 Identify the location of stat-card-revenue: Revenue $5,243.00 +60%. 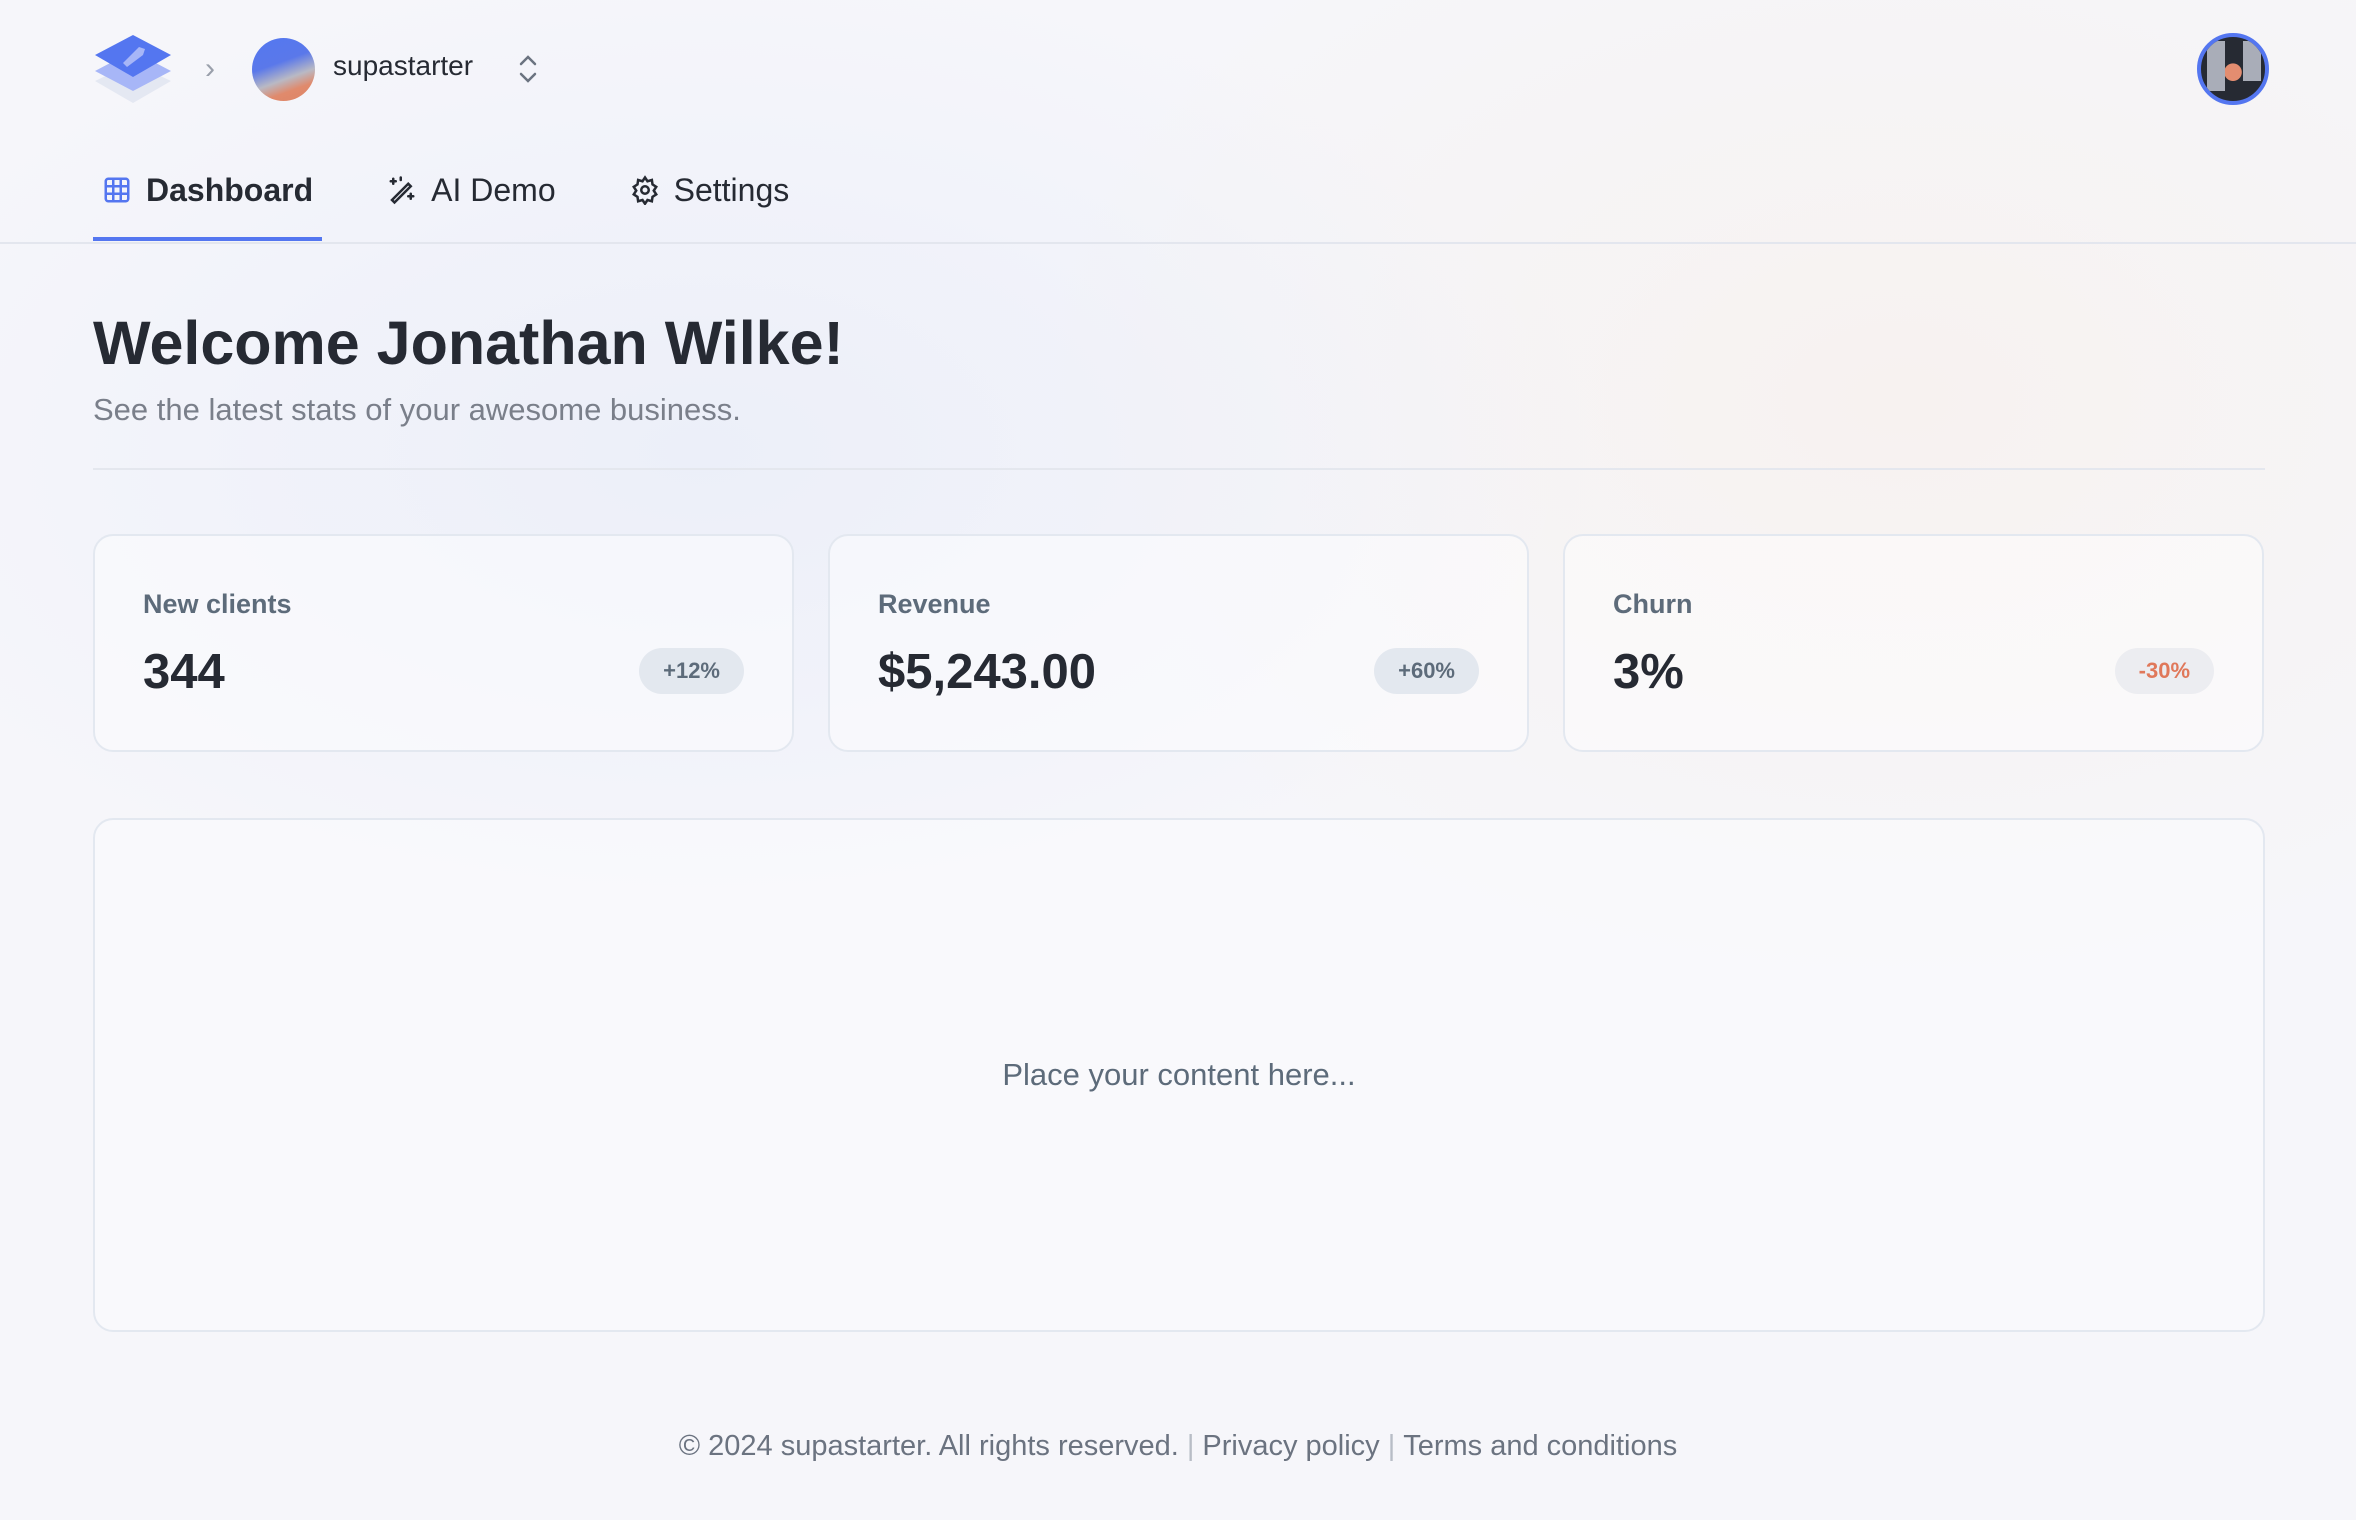
(1178, 643).